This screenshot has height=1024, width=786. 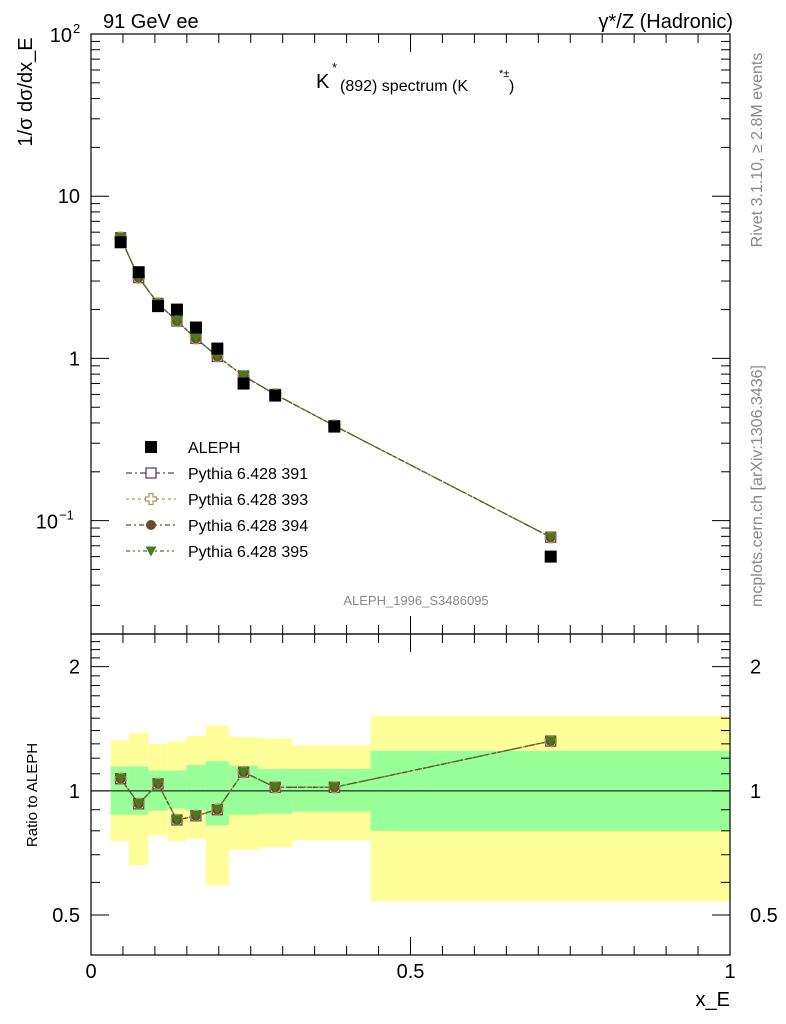 I want to click on title-k: K, so click(x=323, y=82).